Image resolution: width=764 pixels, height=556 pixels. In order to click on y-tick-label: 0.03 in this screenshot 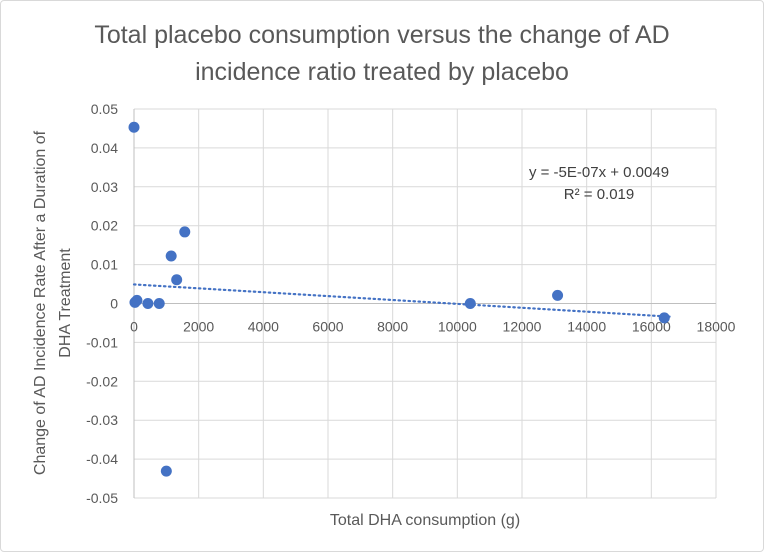, I will do `click(104, 187)`.